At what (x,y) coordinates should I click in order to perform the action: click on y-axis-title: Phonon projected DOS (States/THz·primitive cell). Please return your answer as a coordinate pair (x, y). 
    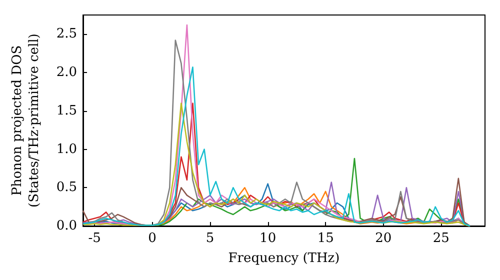
    Looking at the image, I should click on (26, 120).